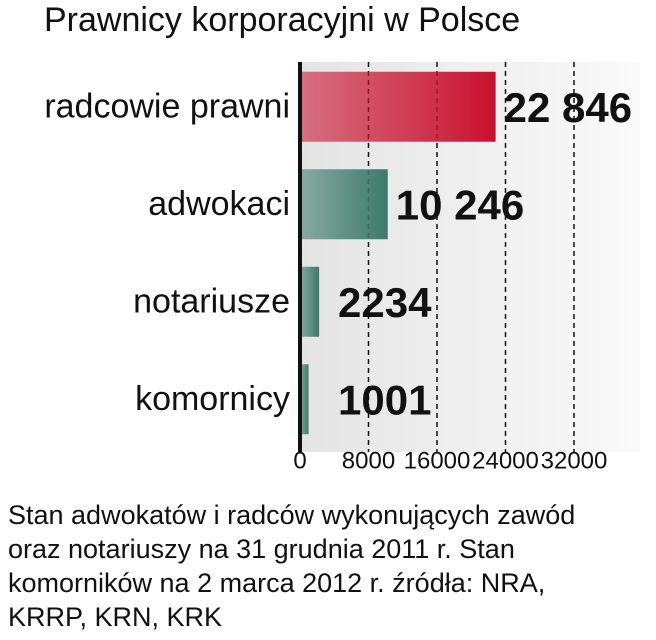 The width and height of the screenshot is (656, 640). Describe the element at coordinates (385, 302) in the screenshot. I see `value-label: 2234` at that location.